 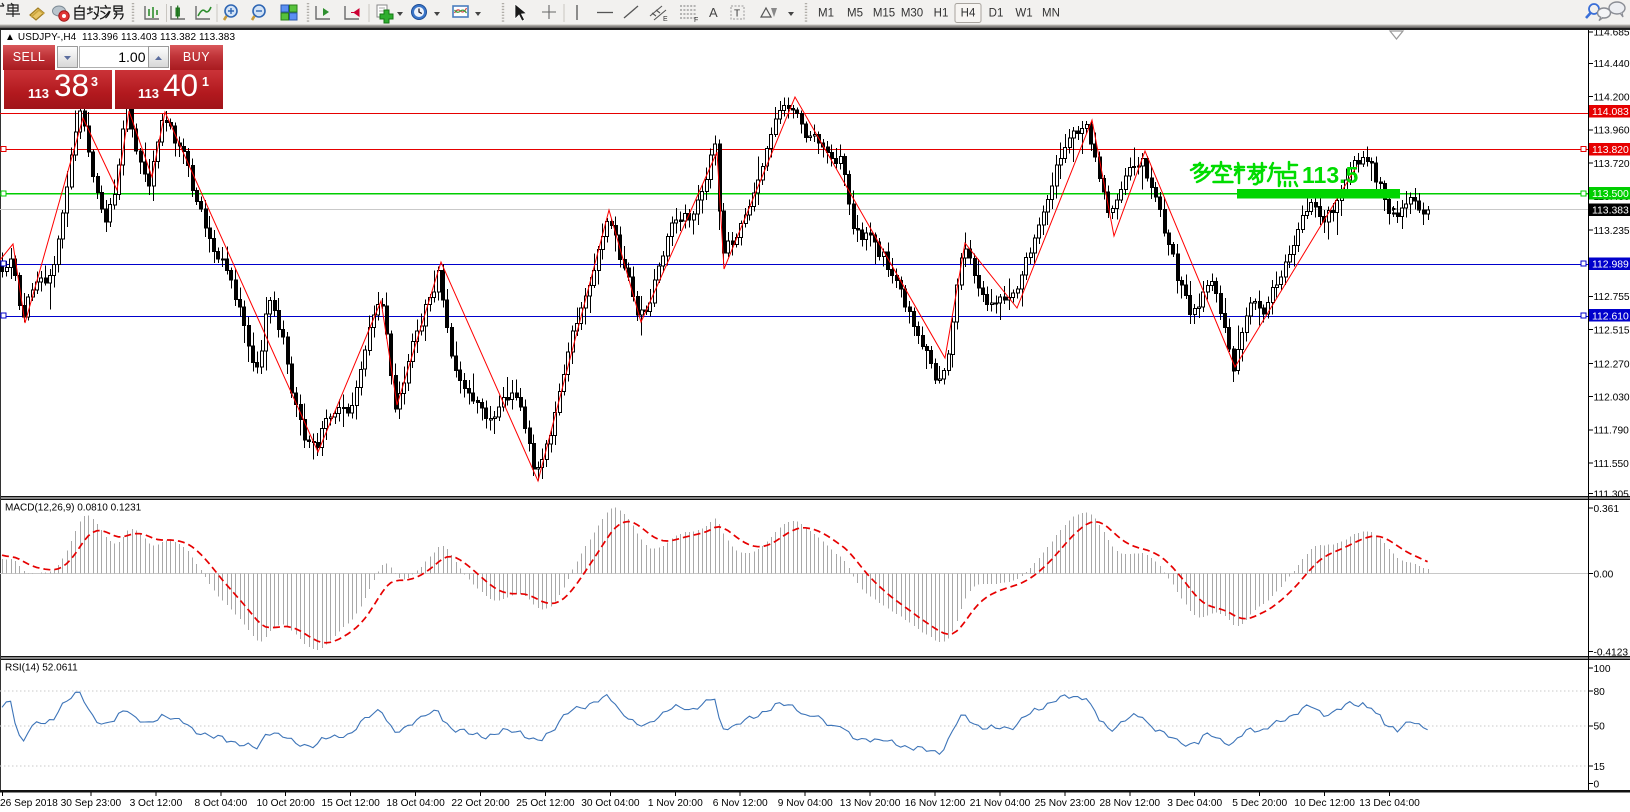 What do you see at coordinates (1600, 767) in the screenshot?
I see `svg-text: 15` at bounding box center [1600, 767].